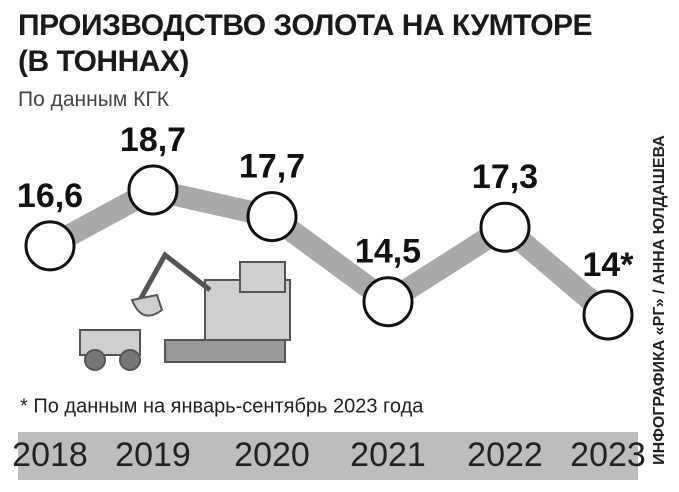  I want to click on x-tick-label: 2023, so click(608, 455).